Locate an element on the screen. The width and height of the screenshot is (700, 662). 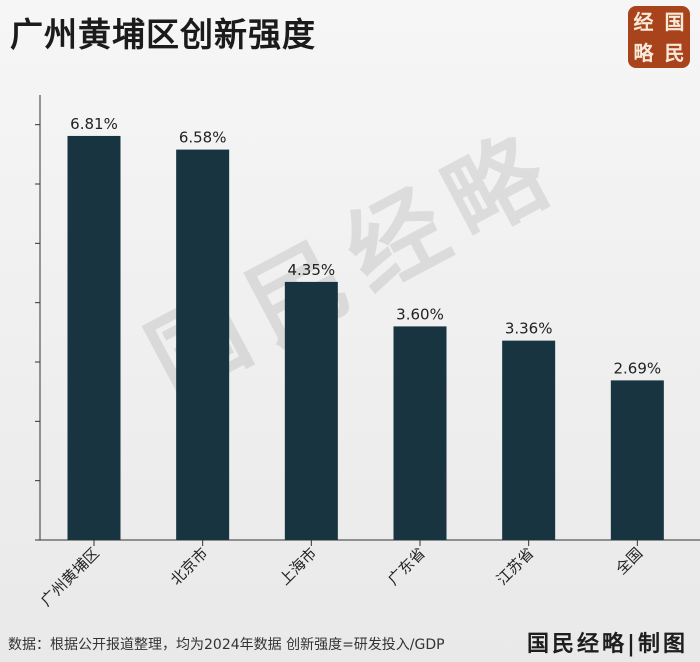
data-label: 2.69% is located at coordinates (638, 368).